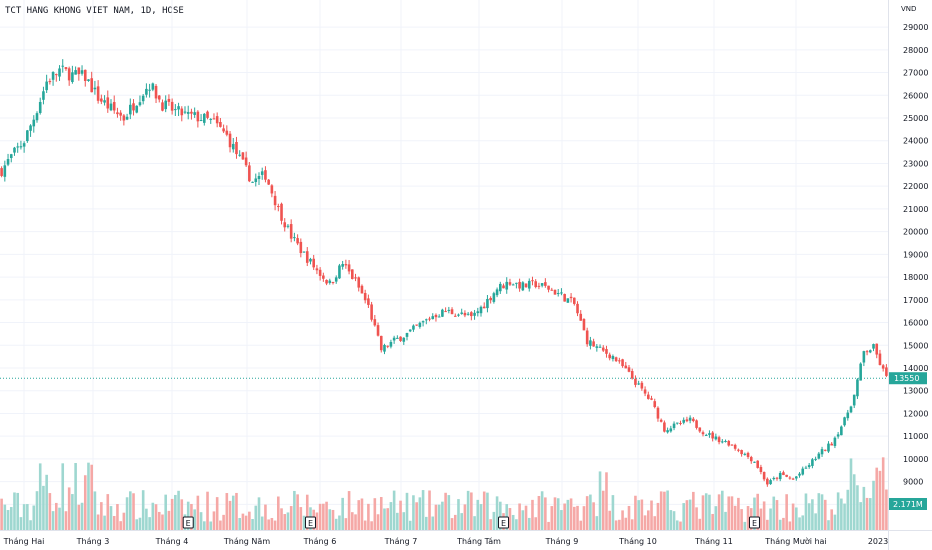  I want to click on x-tick-label: Tháng Tám, so click(478, 541).